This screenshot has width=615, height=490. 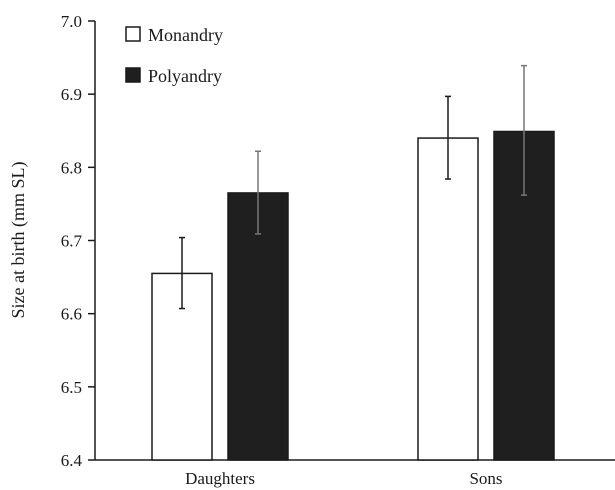 I want to click on bar-polyandry-daughters, so click(x=258, y=326).